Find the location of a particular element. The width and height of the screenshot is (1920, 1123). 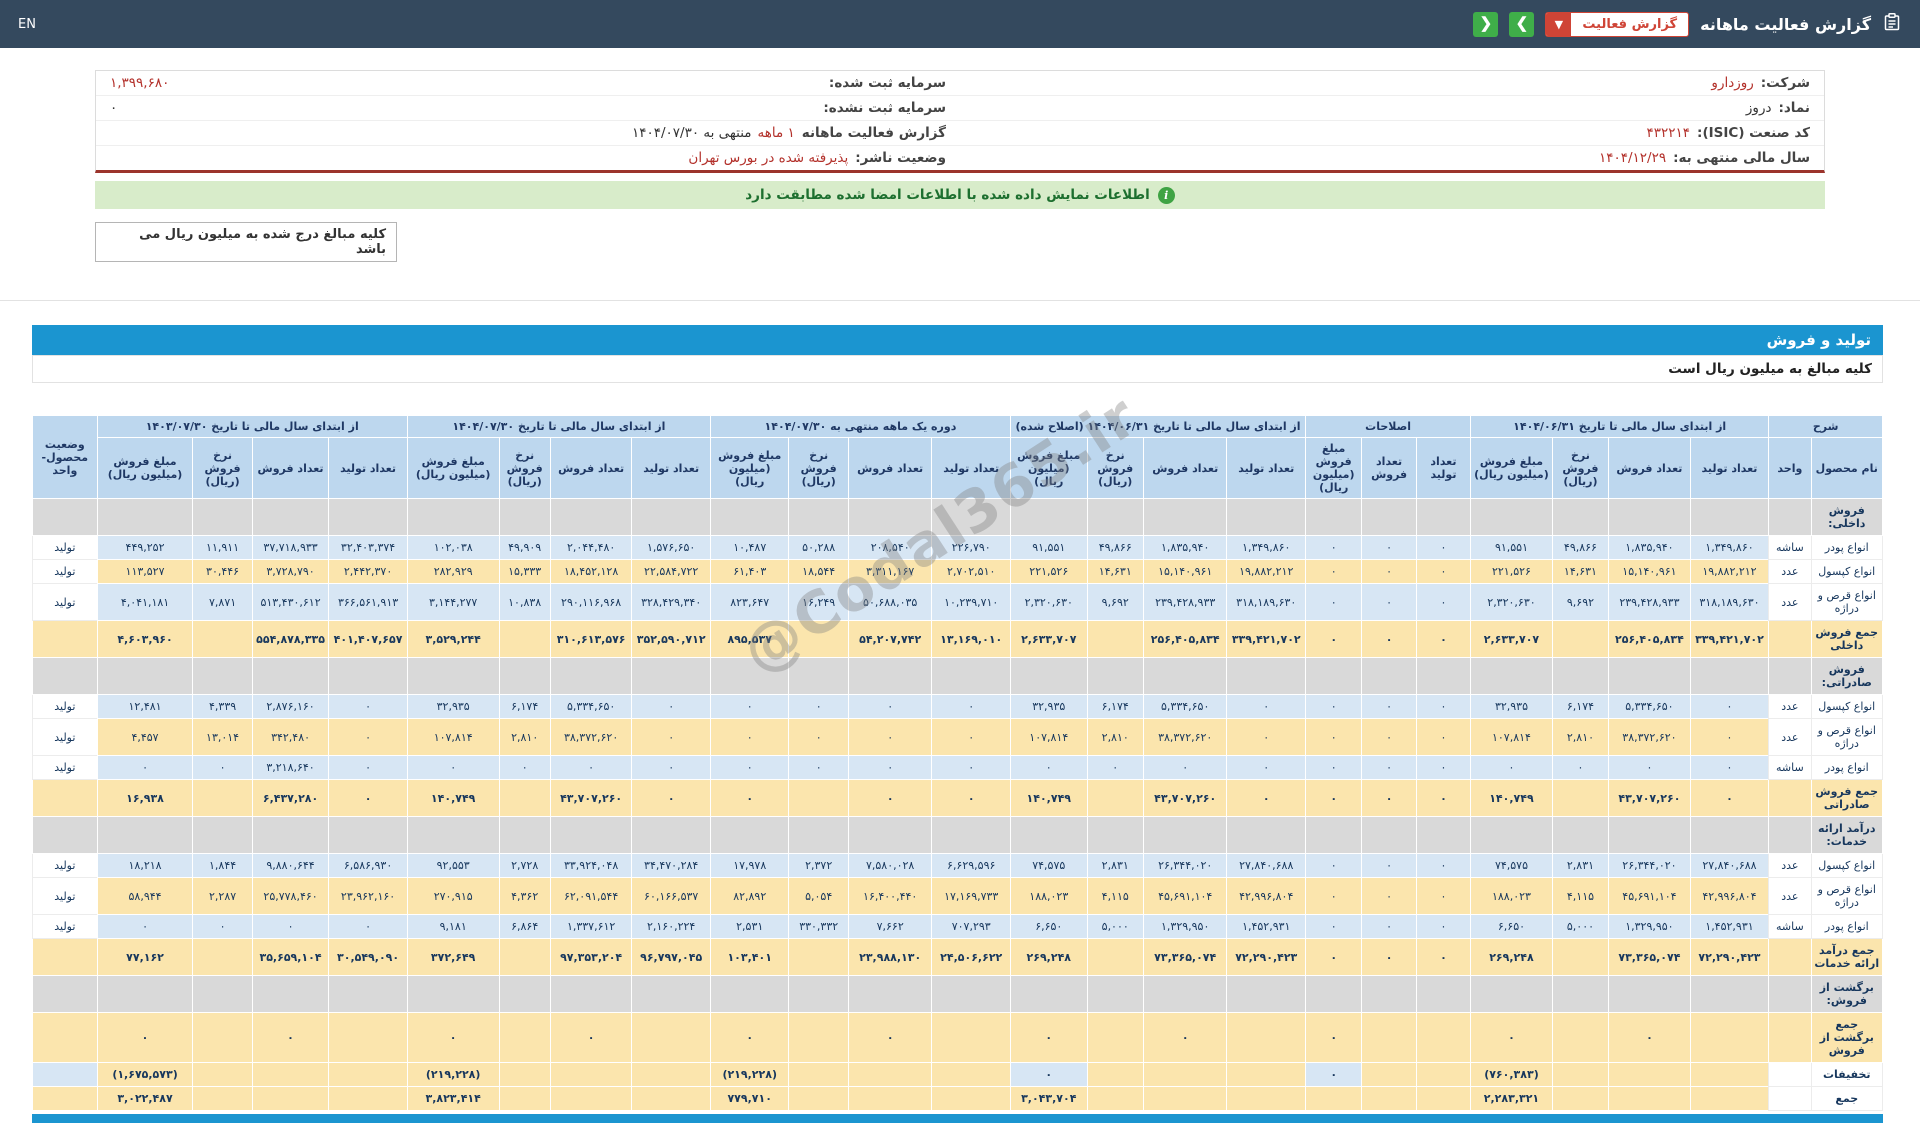

value-cell: ۱,۸۳۵,۹۴۰ is located at coordinates (1649, 547).